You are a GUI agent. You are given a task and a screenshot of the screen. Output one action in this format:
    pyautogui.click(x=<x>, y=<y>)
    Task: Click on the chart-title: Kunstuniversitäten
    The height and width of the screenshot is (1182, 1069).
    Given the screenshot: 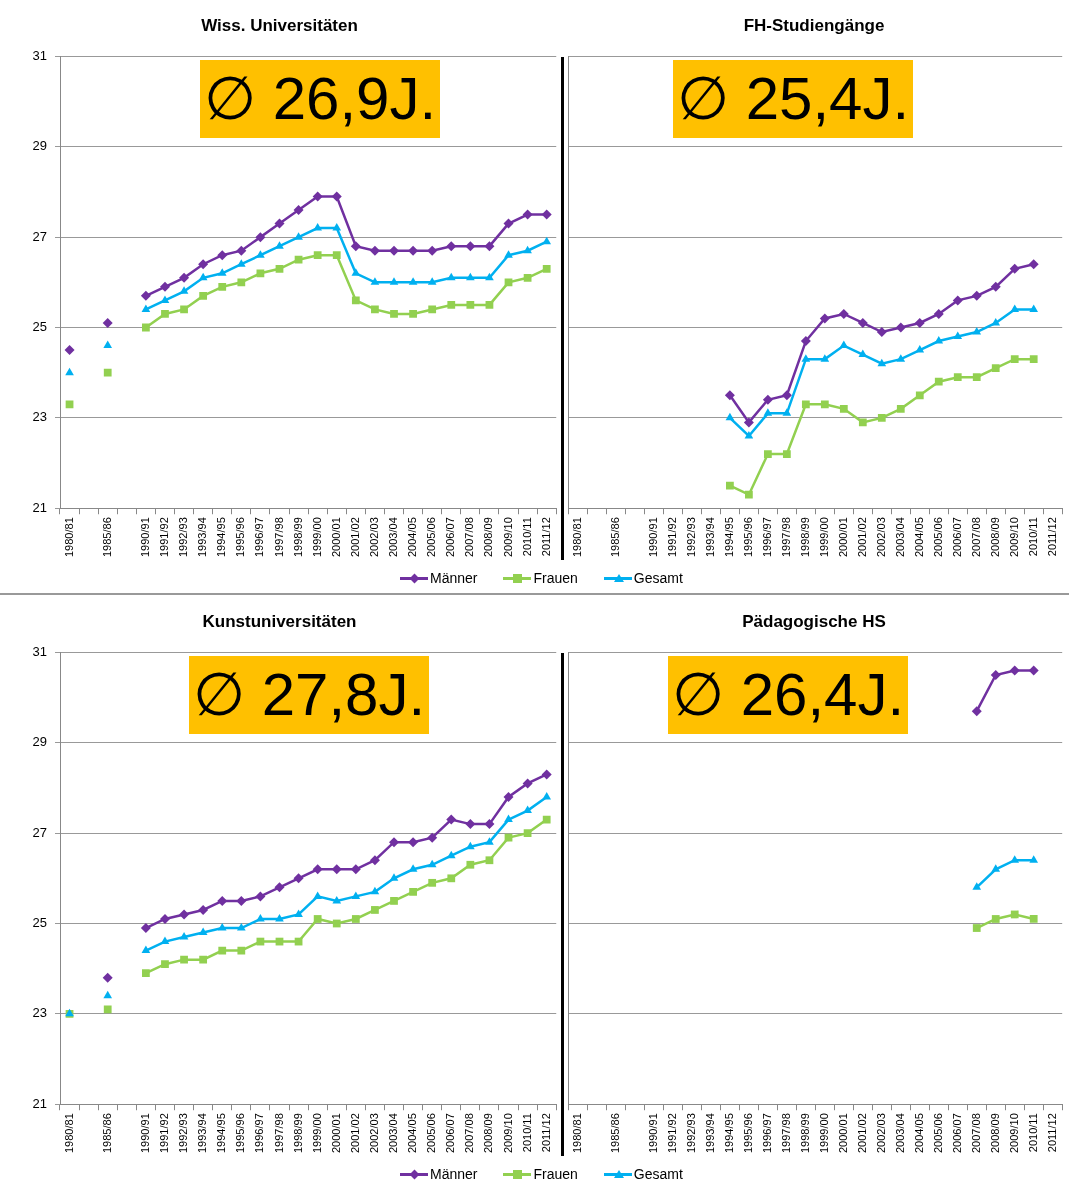 What is the action you would take?
    pyautogui.click(x=279, y=621)
    